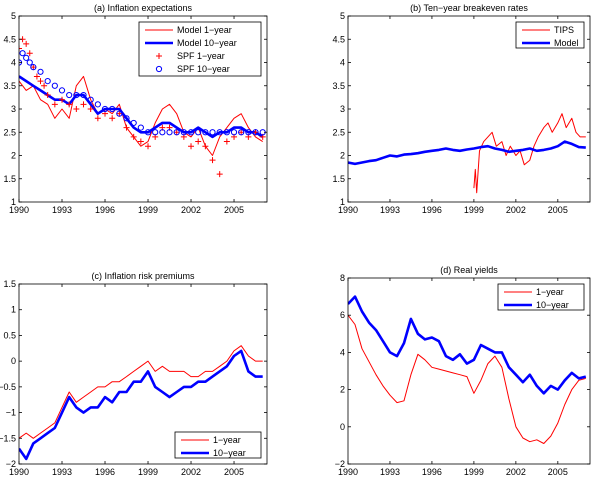 The image size is (594, 477). I want to click on y-tick-label: −0.5, so click(8, 387).